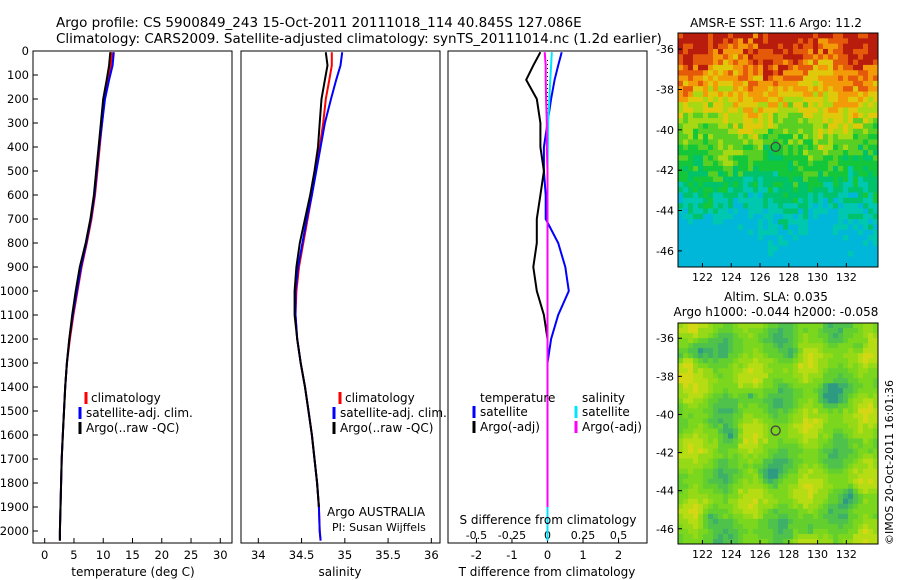  What do you see at coordinates (548, 520) in the screenshot?
I see `s-difference-label: S difference from climatology` at bounding box center [548, 520].